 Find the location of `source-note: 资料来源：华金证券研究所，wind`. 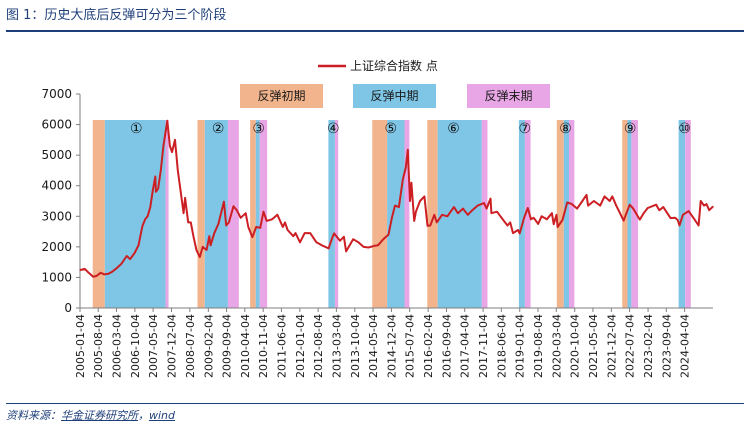

source-note: 资料来源：华金证券研究所，wind is located at coordinates (90, 415).